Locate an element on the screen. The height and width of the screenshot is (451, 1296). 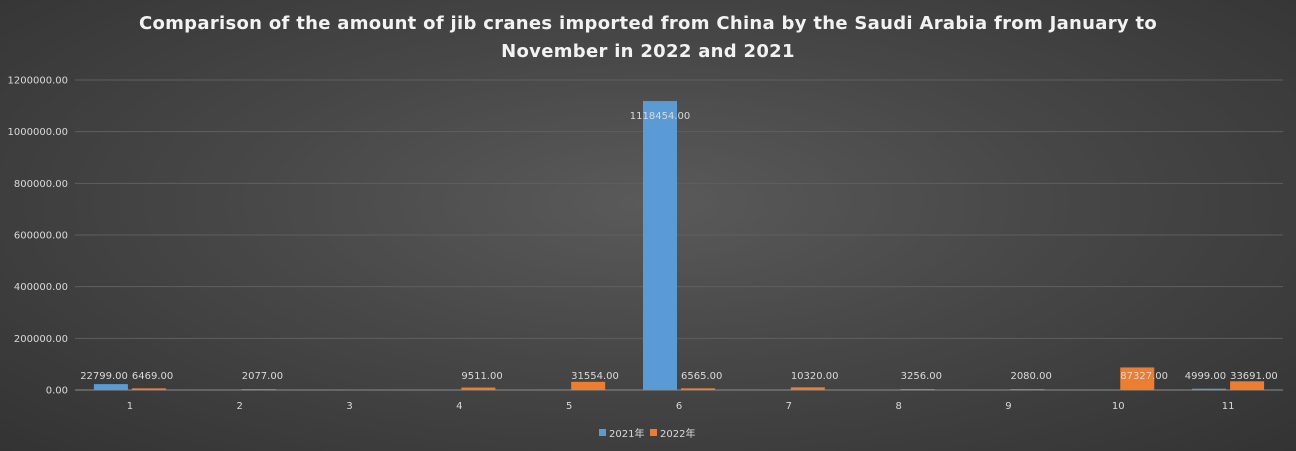
y-tick-label: 0.00 is located at coordinates (57, 391).